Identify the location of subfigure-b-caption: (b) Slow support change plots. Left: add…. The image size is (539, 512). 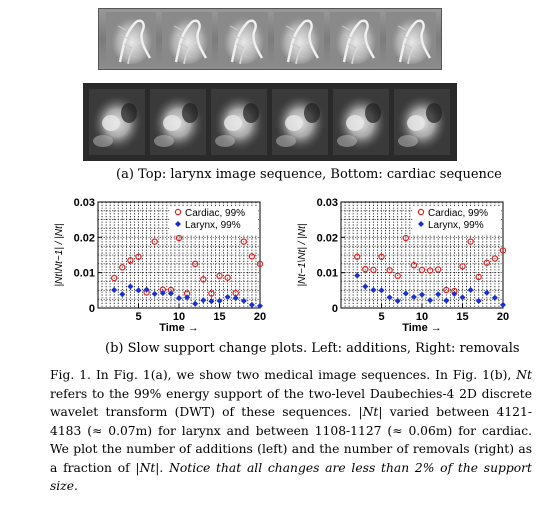
(312, 348).